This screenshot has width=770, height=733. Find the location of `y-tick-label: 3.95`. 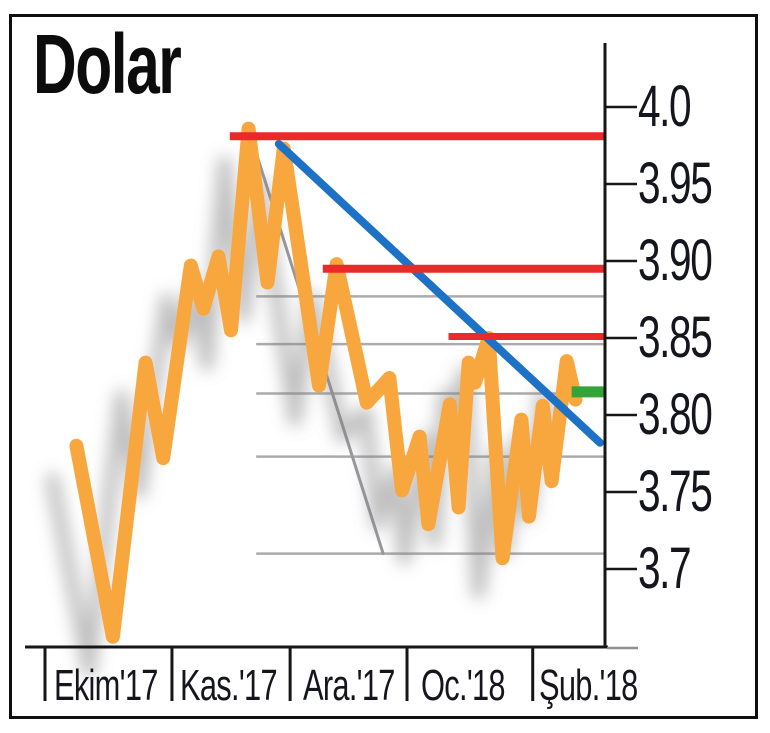

y-tick-label: 3.95 is located at coordinates (675, 183).